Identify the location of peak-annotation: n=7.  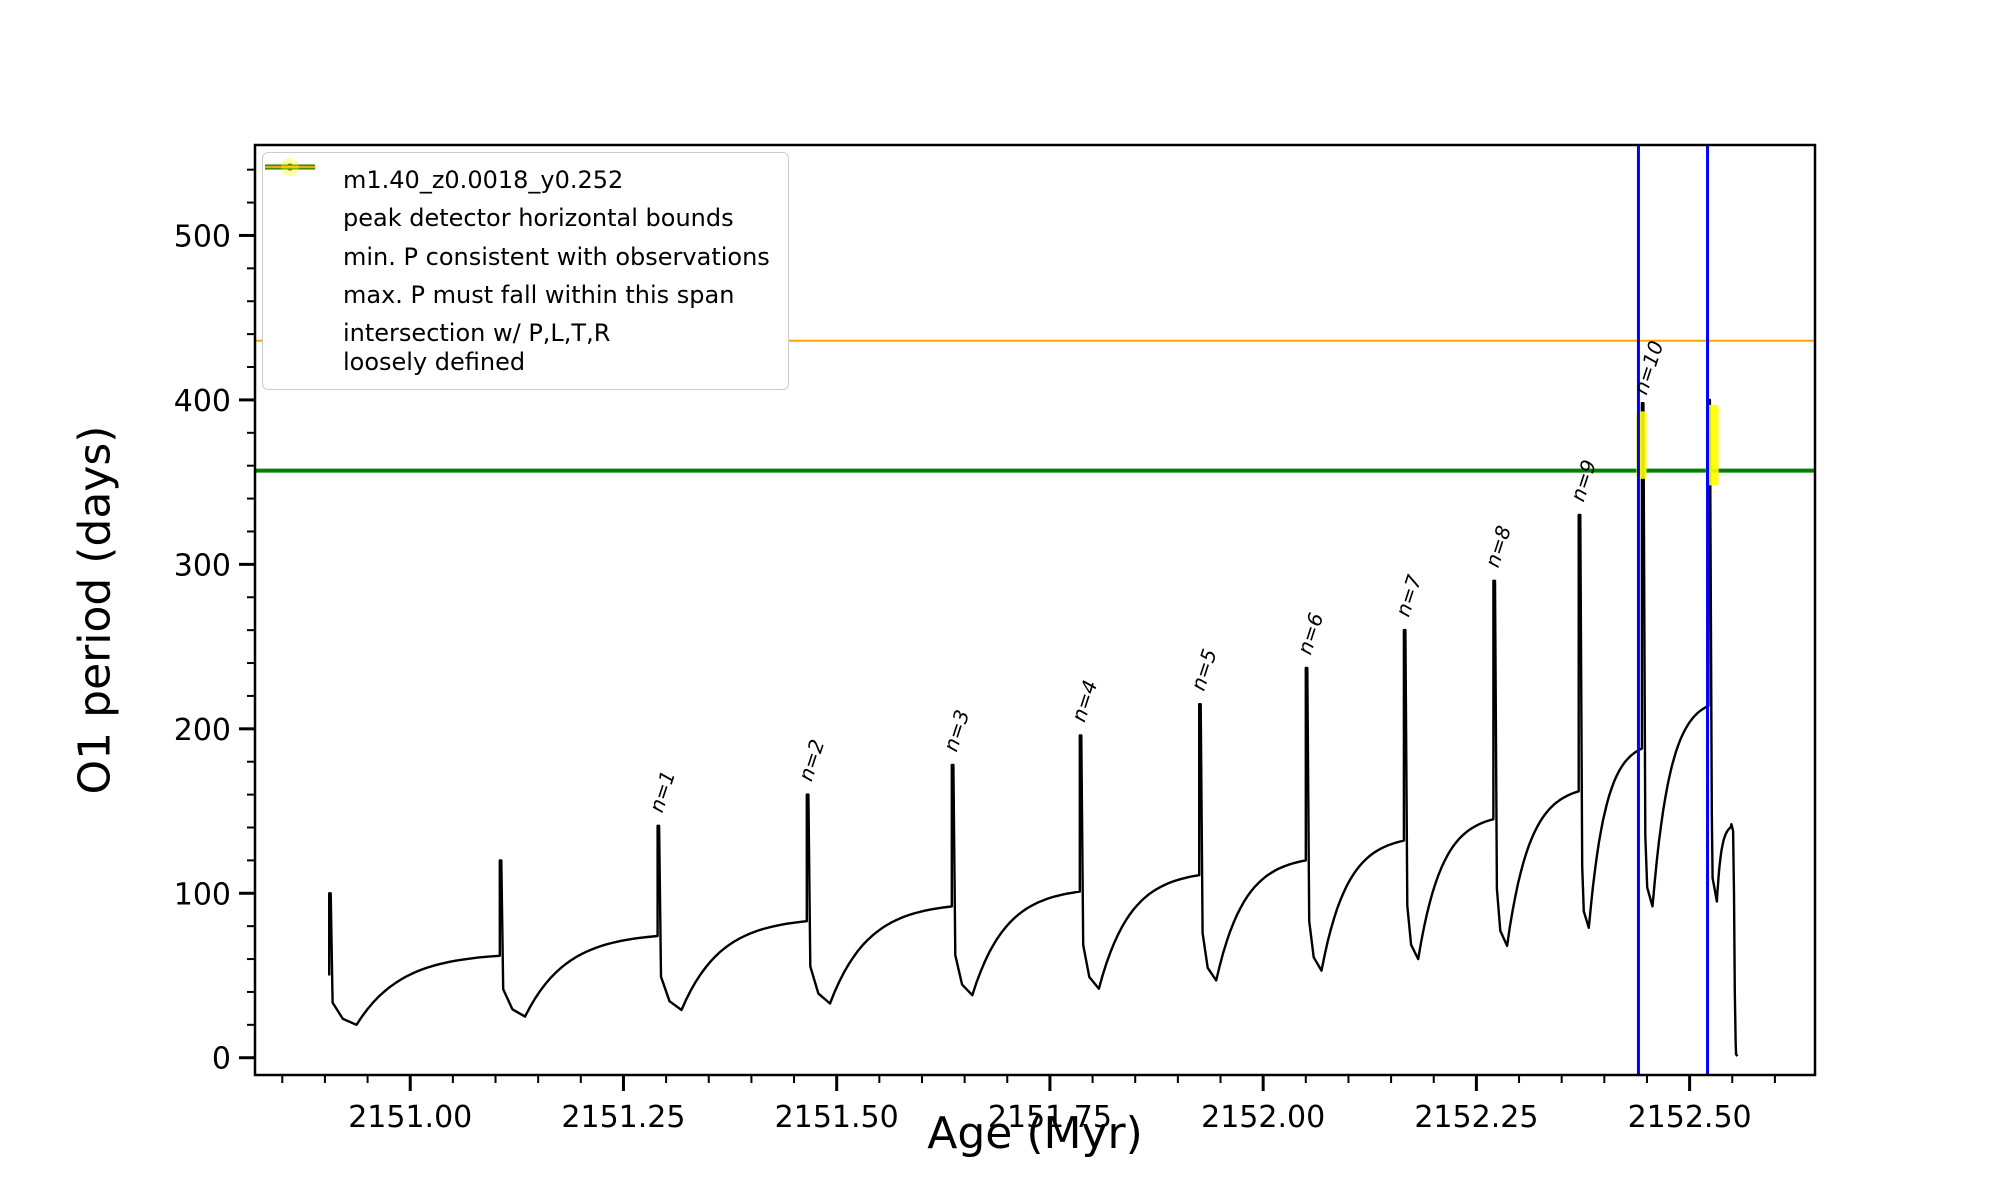
(1409, 596).